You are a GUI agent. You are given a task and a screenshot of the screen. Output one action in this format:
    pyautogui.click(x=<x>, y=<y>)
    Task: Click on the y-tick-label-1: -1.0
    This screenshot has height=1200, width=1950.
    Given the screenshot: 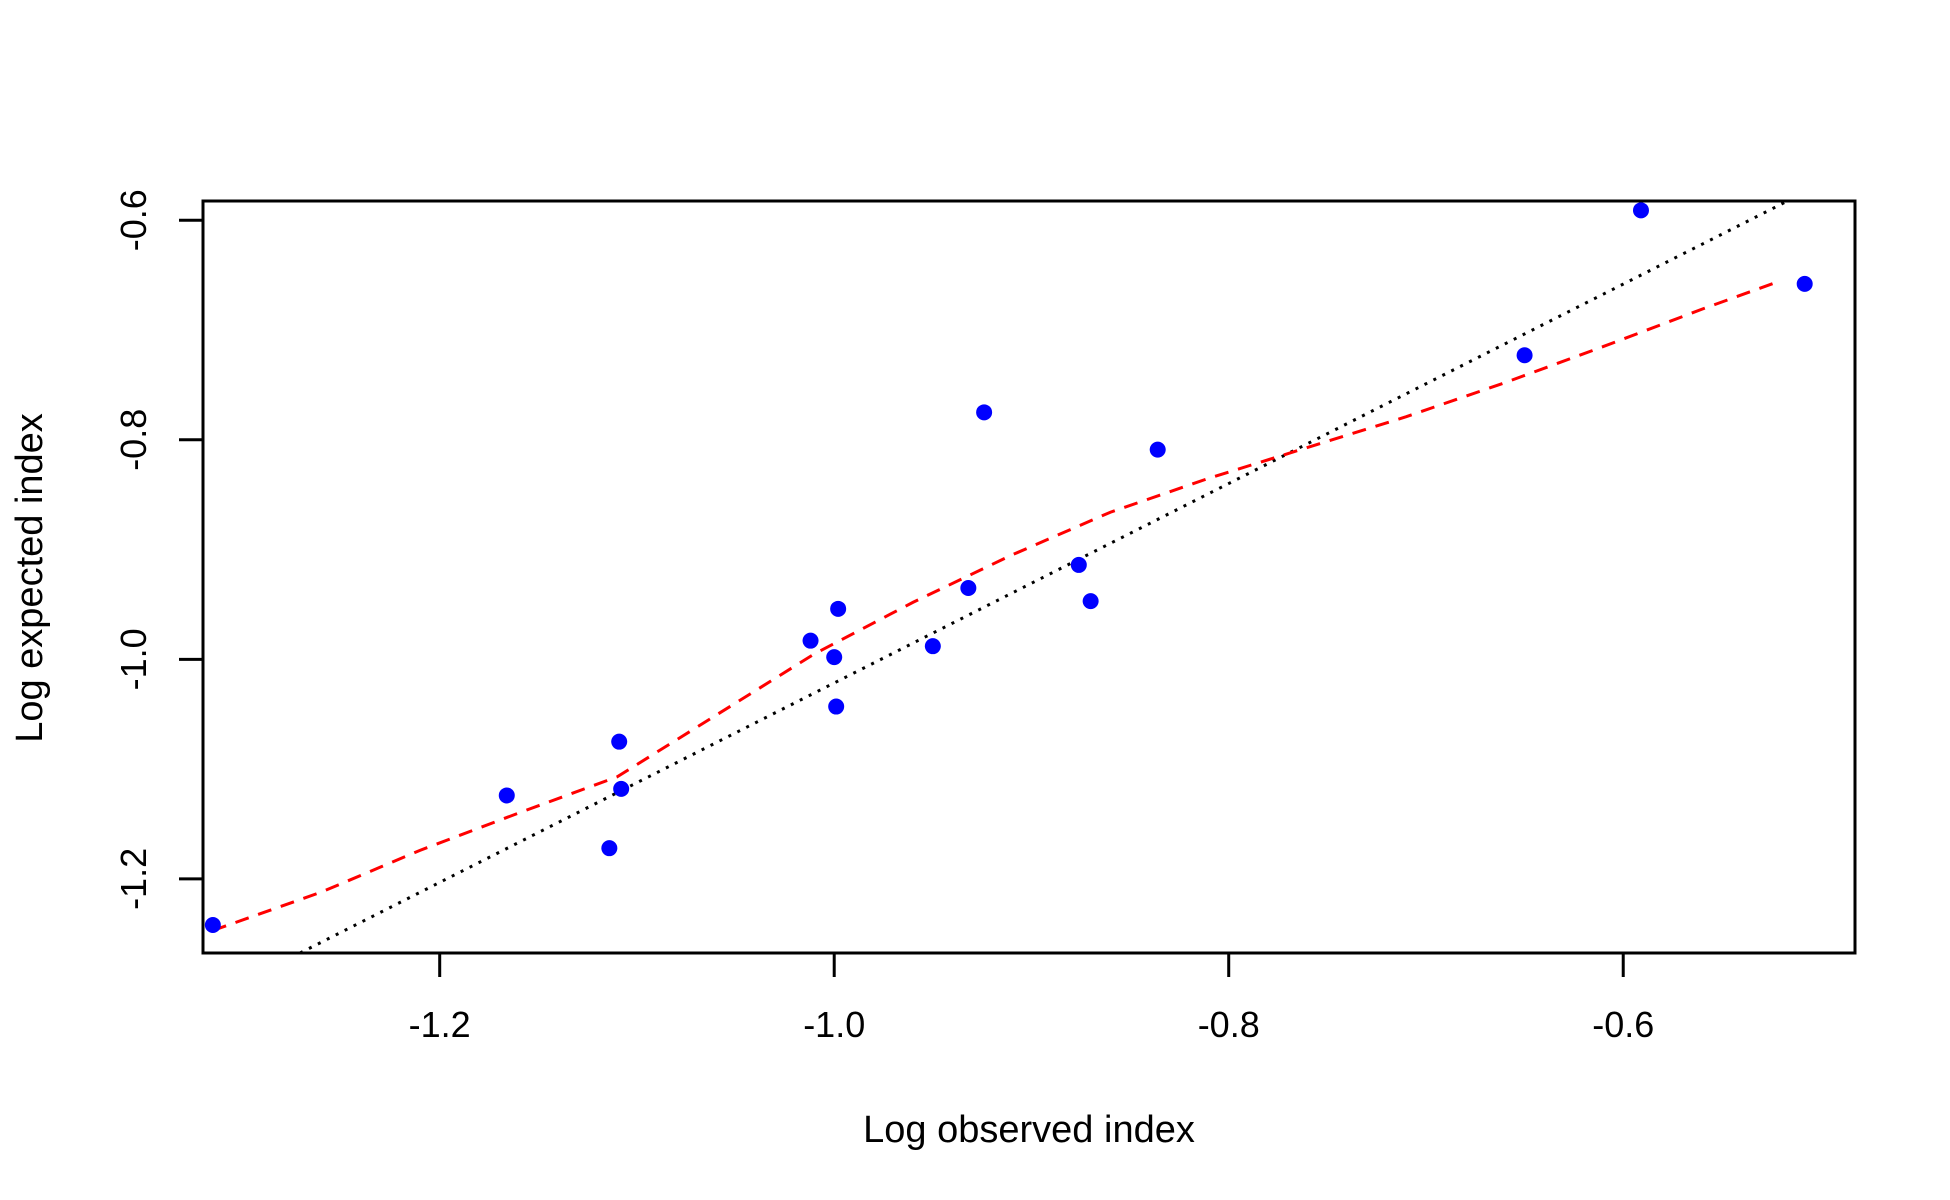 What is the action you would take?
    pyautogui.click(x=133, y=659)
    